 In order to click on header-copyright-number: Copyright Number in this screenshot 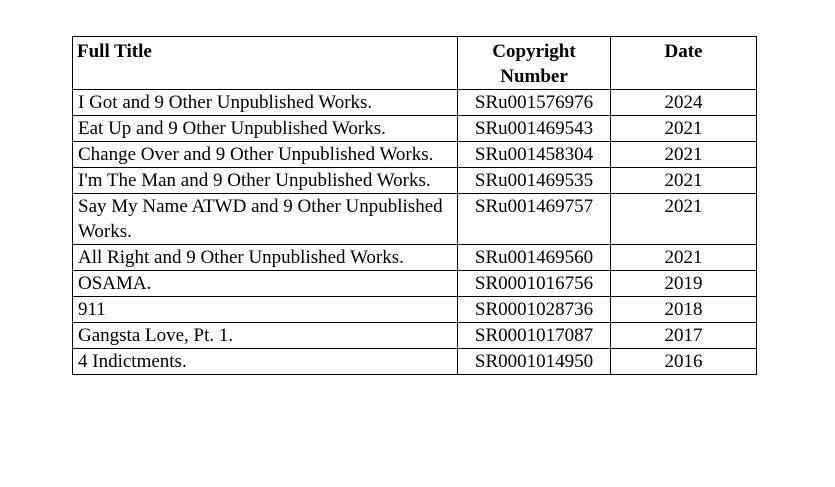, I will do `click(534, 63)`.